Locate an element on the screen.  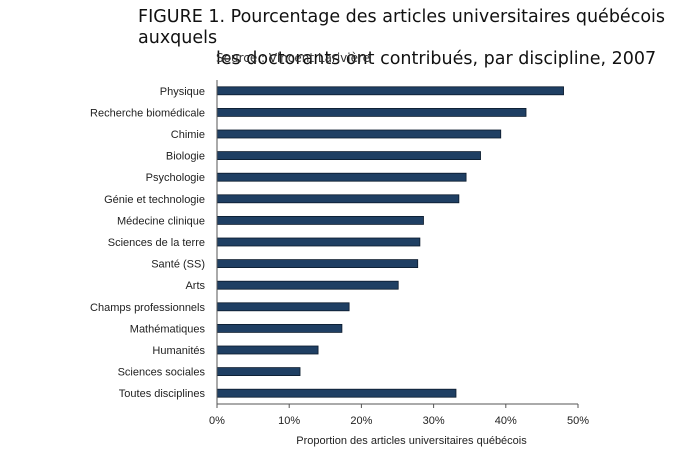
category-label: Santé (SS) is located at coordinates (178, 265).